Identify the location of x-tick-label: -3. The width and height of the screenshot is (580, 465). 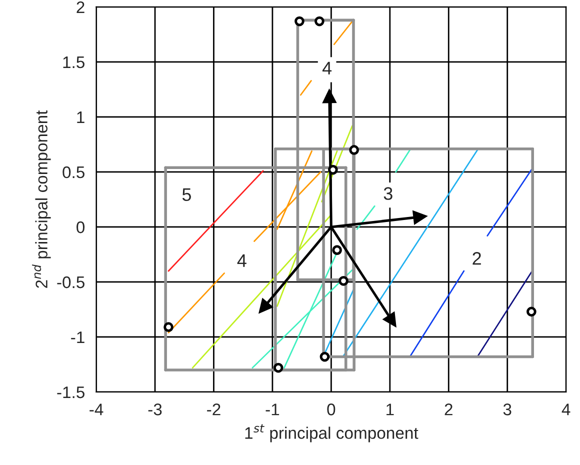
(155, 410).